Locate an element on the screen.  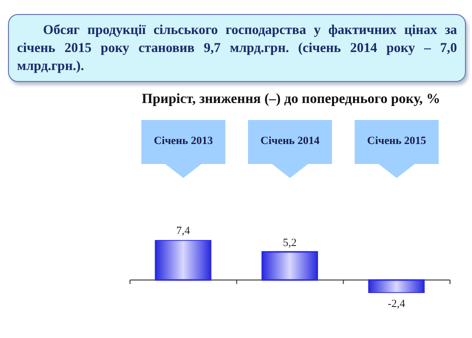
x-tick-label: Січень 2015 is located at coordinates (397, 141).